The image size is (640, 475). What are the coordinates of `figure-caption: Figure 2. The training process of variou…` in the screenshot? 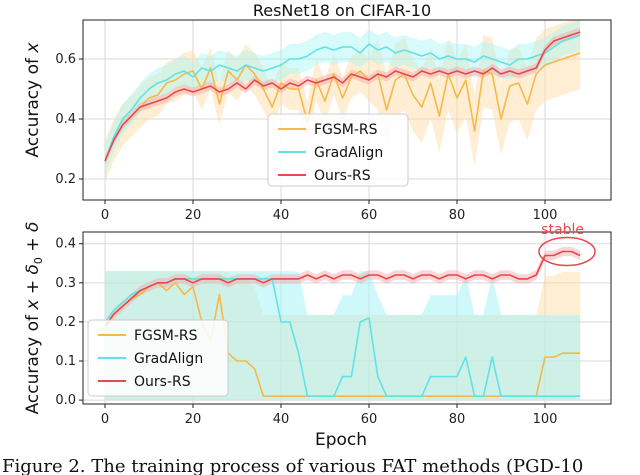 It's located at (292, 465).